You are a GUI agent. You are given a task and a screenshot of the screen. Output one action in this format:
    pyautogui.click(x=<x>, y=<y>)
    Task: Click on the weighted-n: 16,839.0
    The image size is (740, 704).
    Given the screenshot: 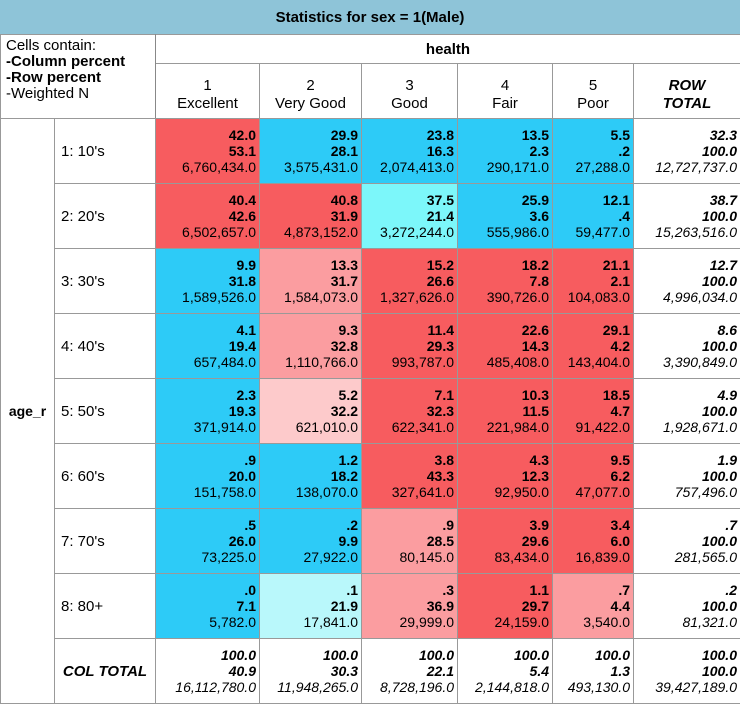 What is the action you would take?
    pyautogui.click(x=591, y=557)
    